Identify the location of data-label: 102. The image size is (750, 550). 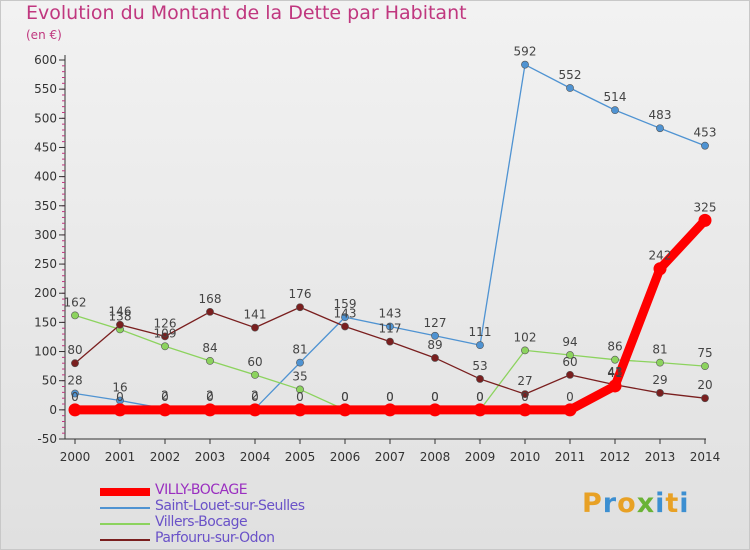
(525, 337).